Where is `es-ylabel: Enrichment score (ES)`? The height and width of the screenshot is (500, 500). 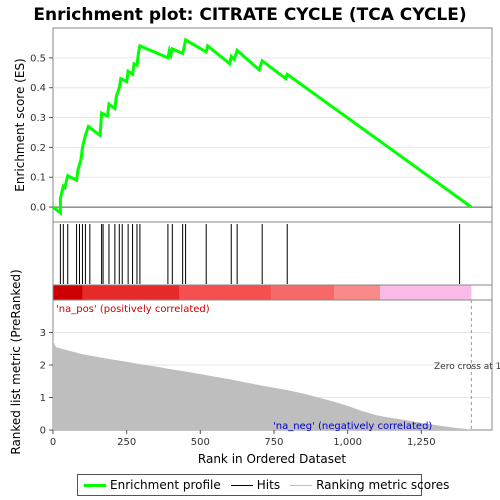
es-ylabel: Enrichment score (ES) is located at coordinates (20, 124).